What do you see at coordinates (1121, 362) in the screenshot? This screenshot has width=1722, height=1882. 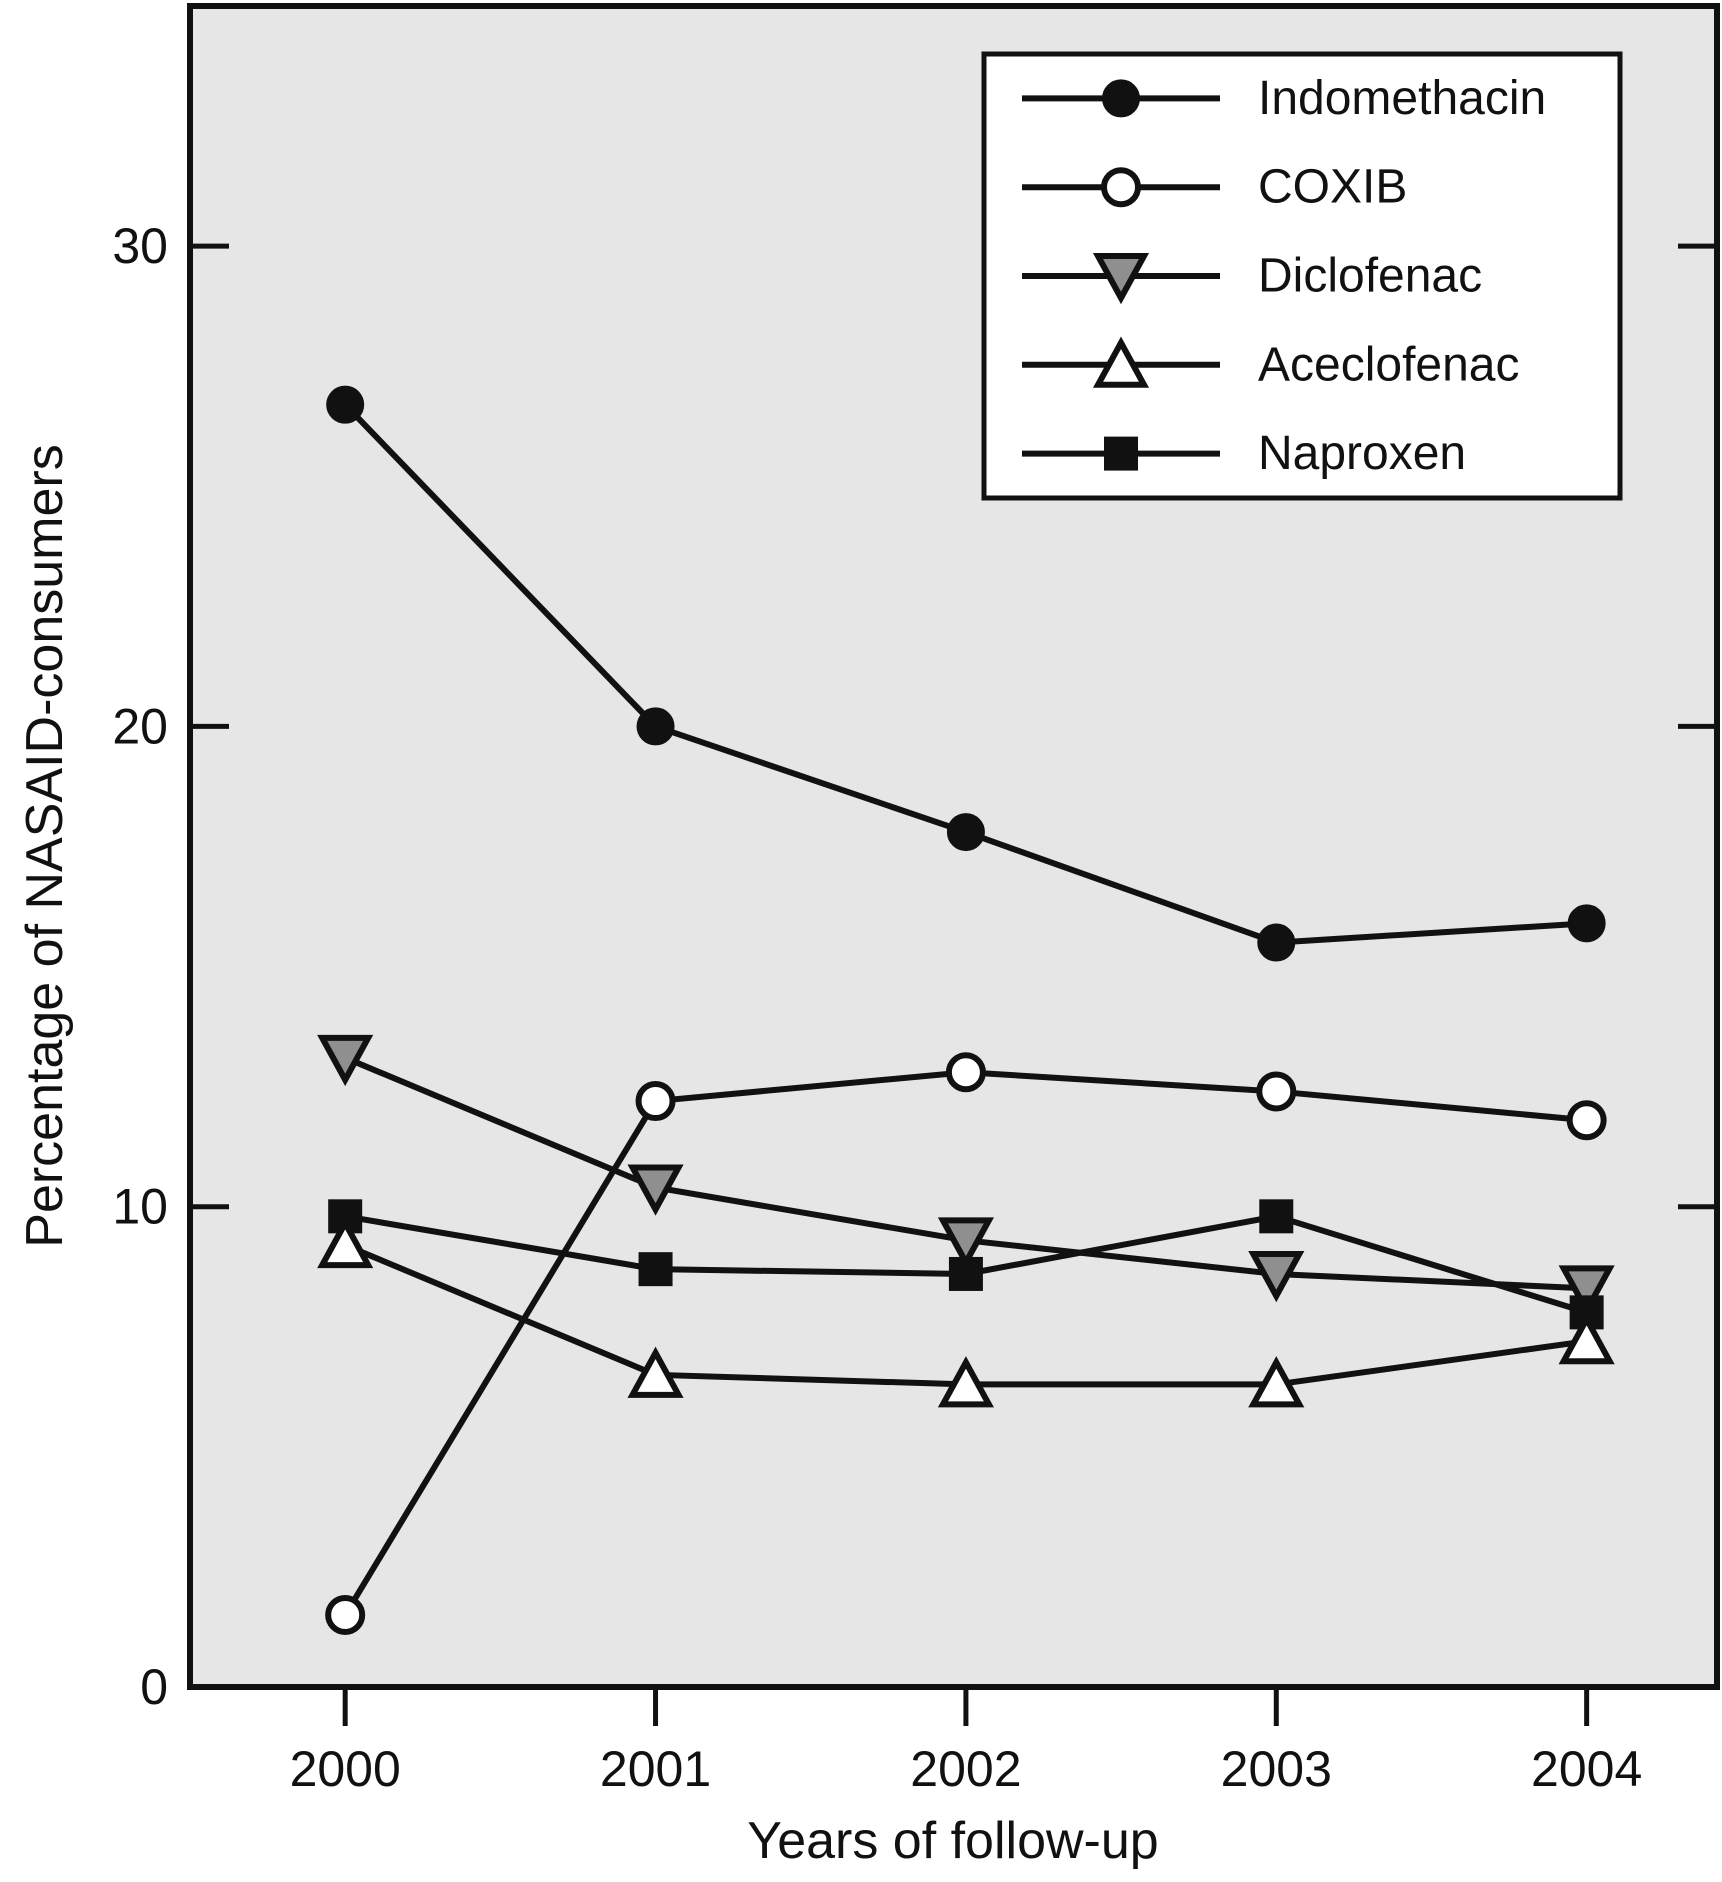 I see `legend-marker-open-triangle-up` at bounding box center [1121, 362].